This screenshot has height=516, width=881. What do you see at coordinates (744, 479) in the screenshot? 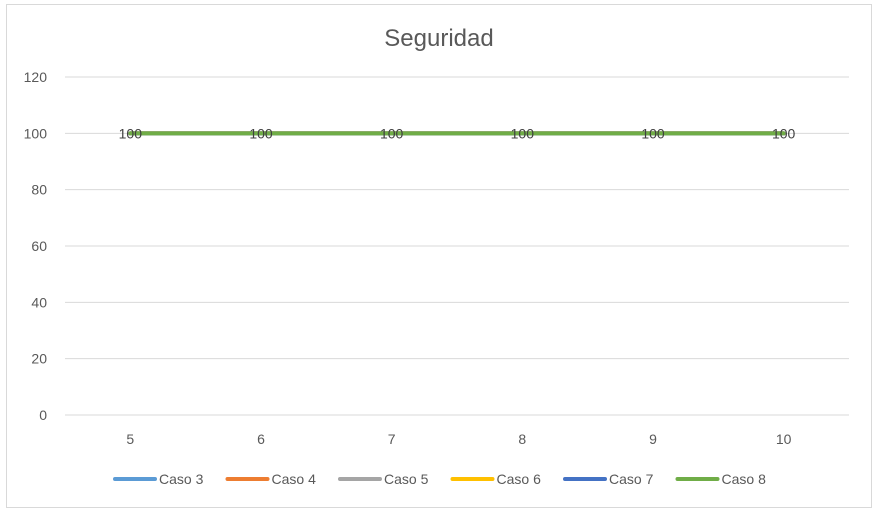
I see `legend-label: Caso 8` at bounding box center [744, 479].